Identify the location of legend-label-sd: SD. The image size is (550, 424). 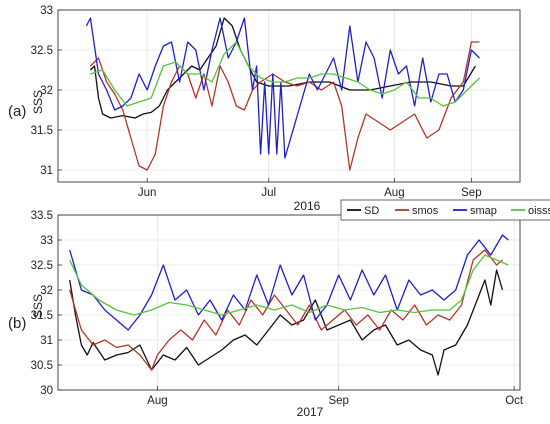
(371, 211).